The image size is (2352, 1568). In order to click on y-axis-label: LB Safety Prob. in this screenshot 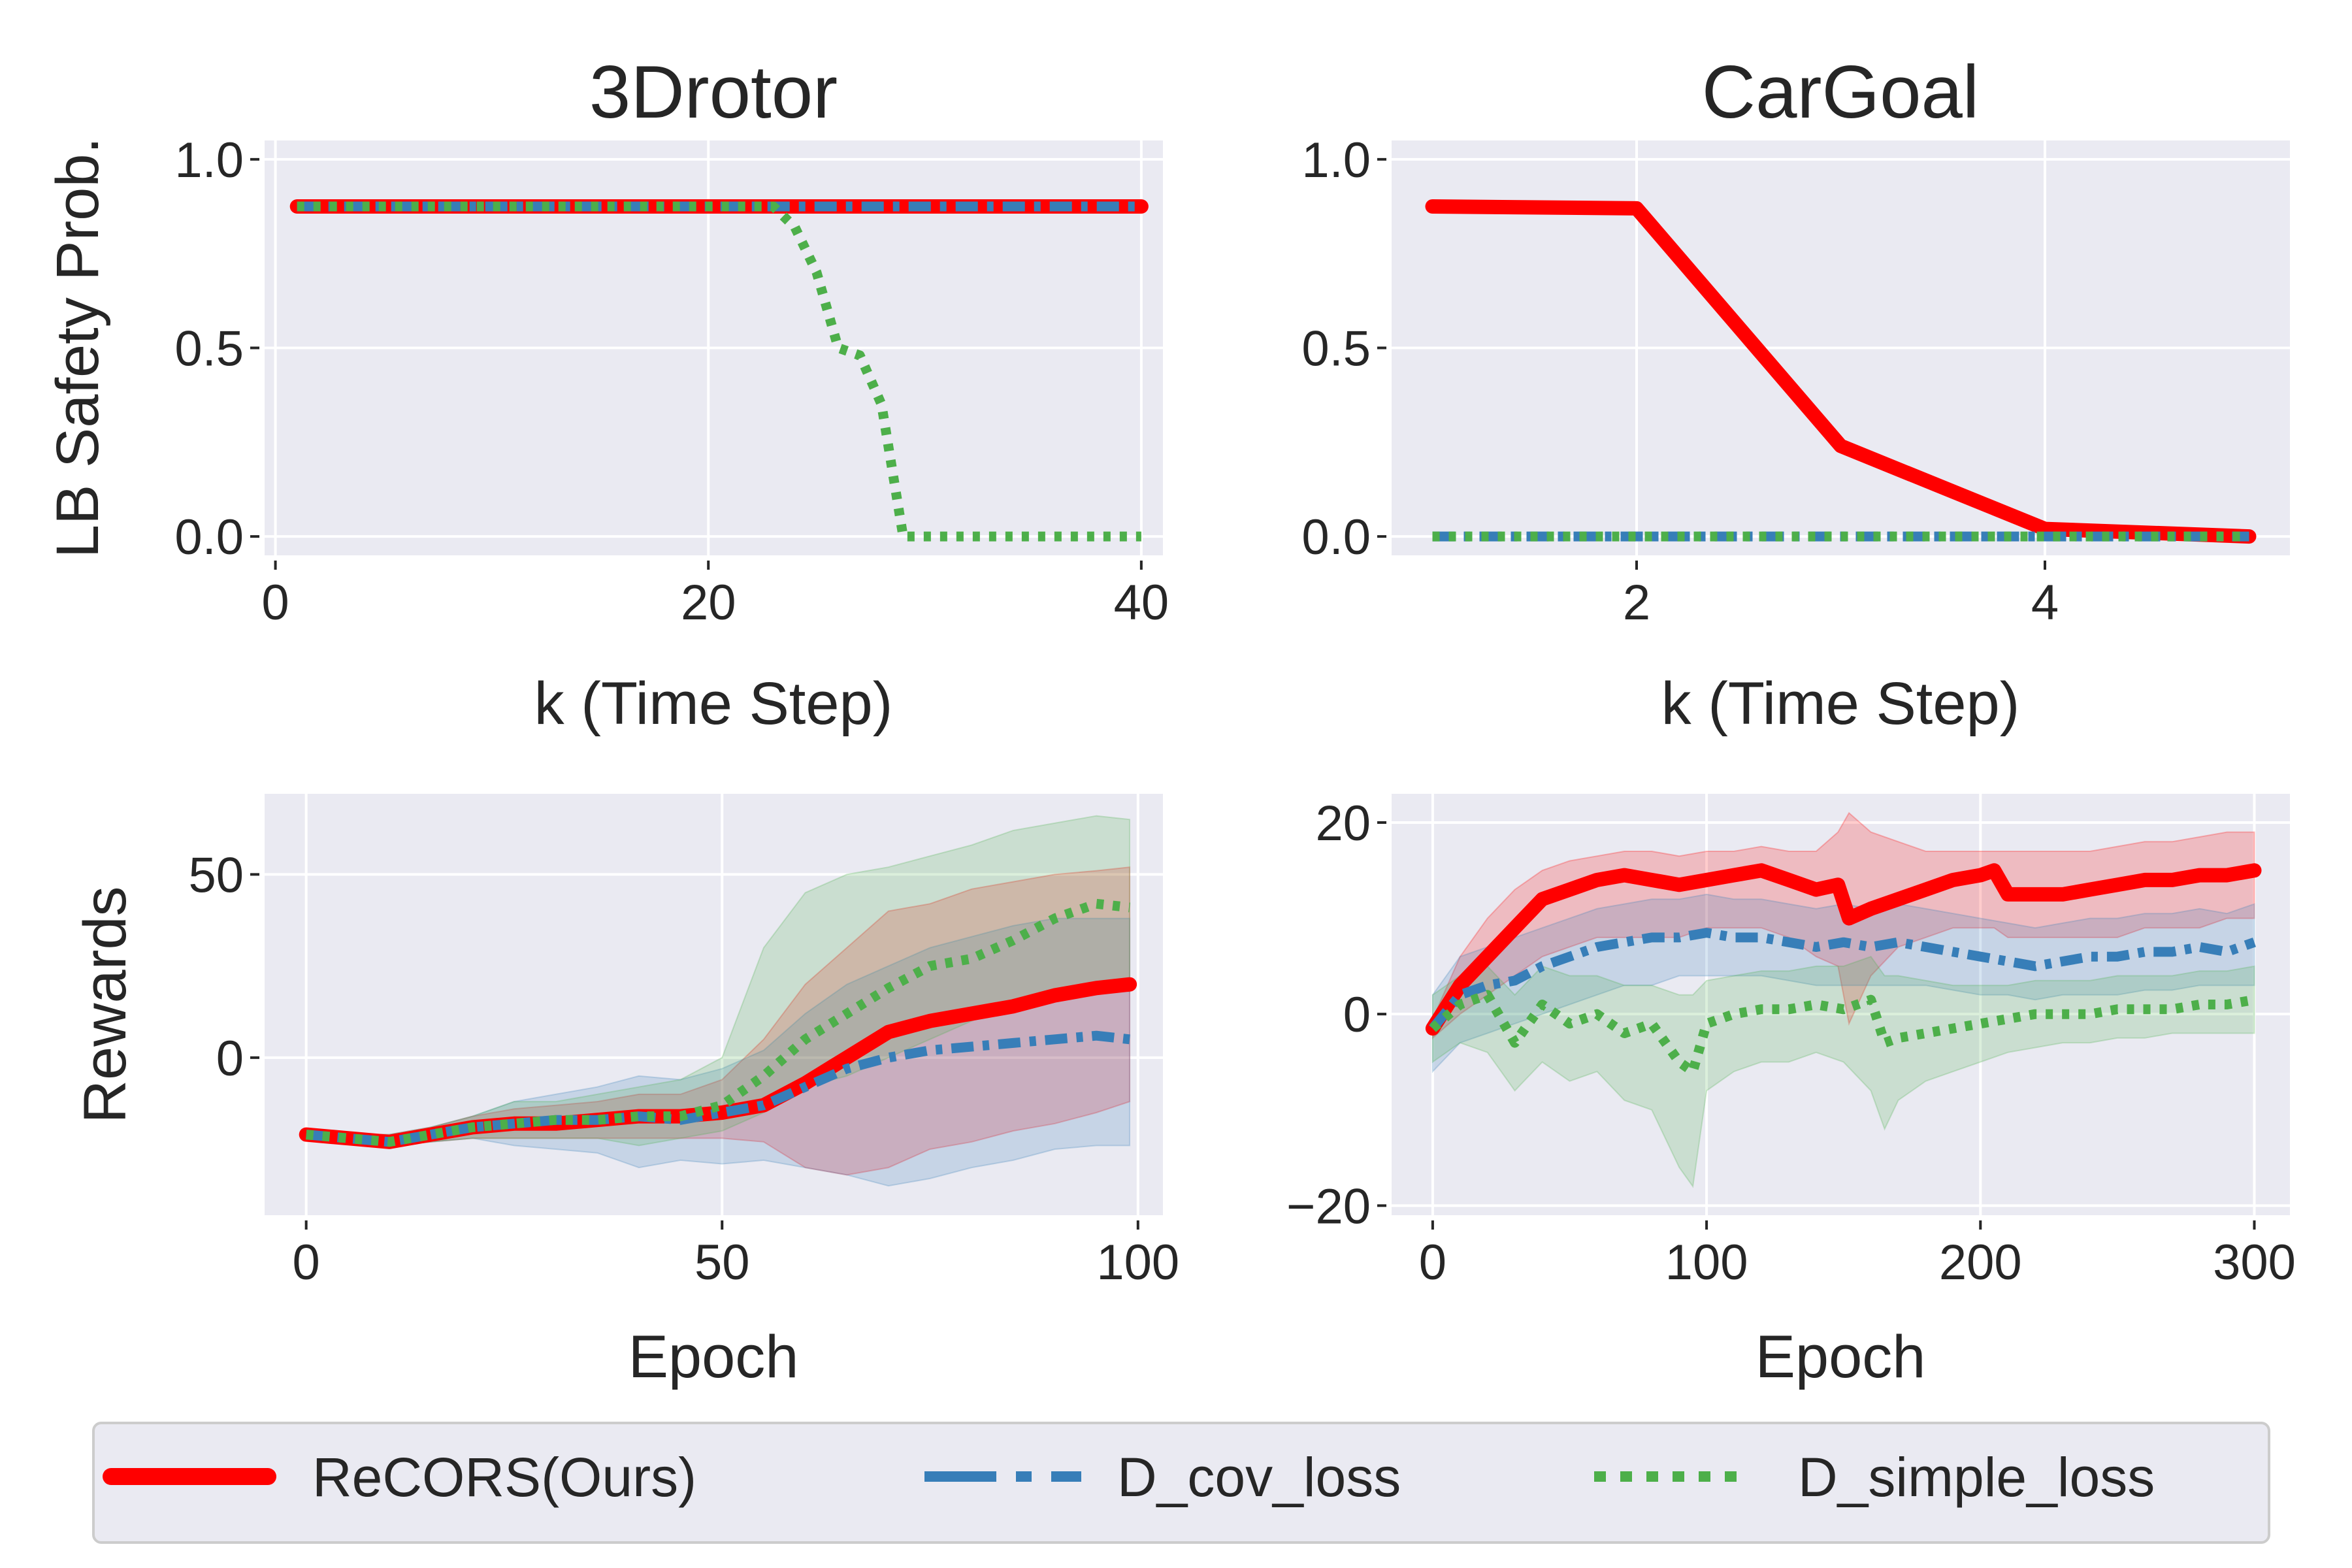, I will do `click(77, 347)`.